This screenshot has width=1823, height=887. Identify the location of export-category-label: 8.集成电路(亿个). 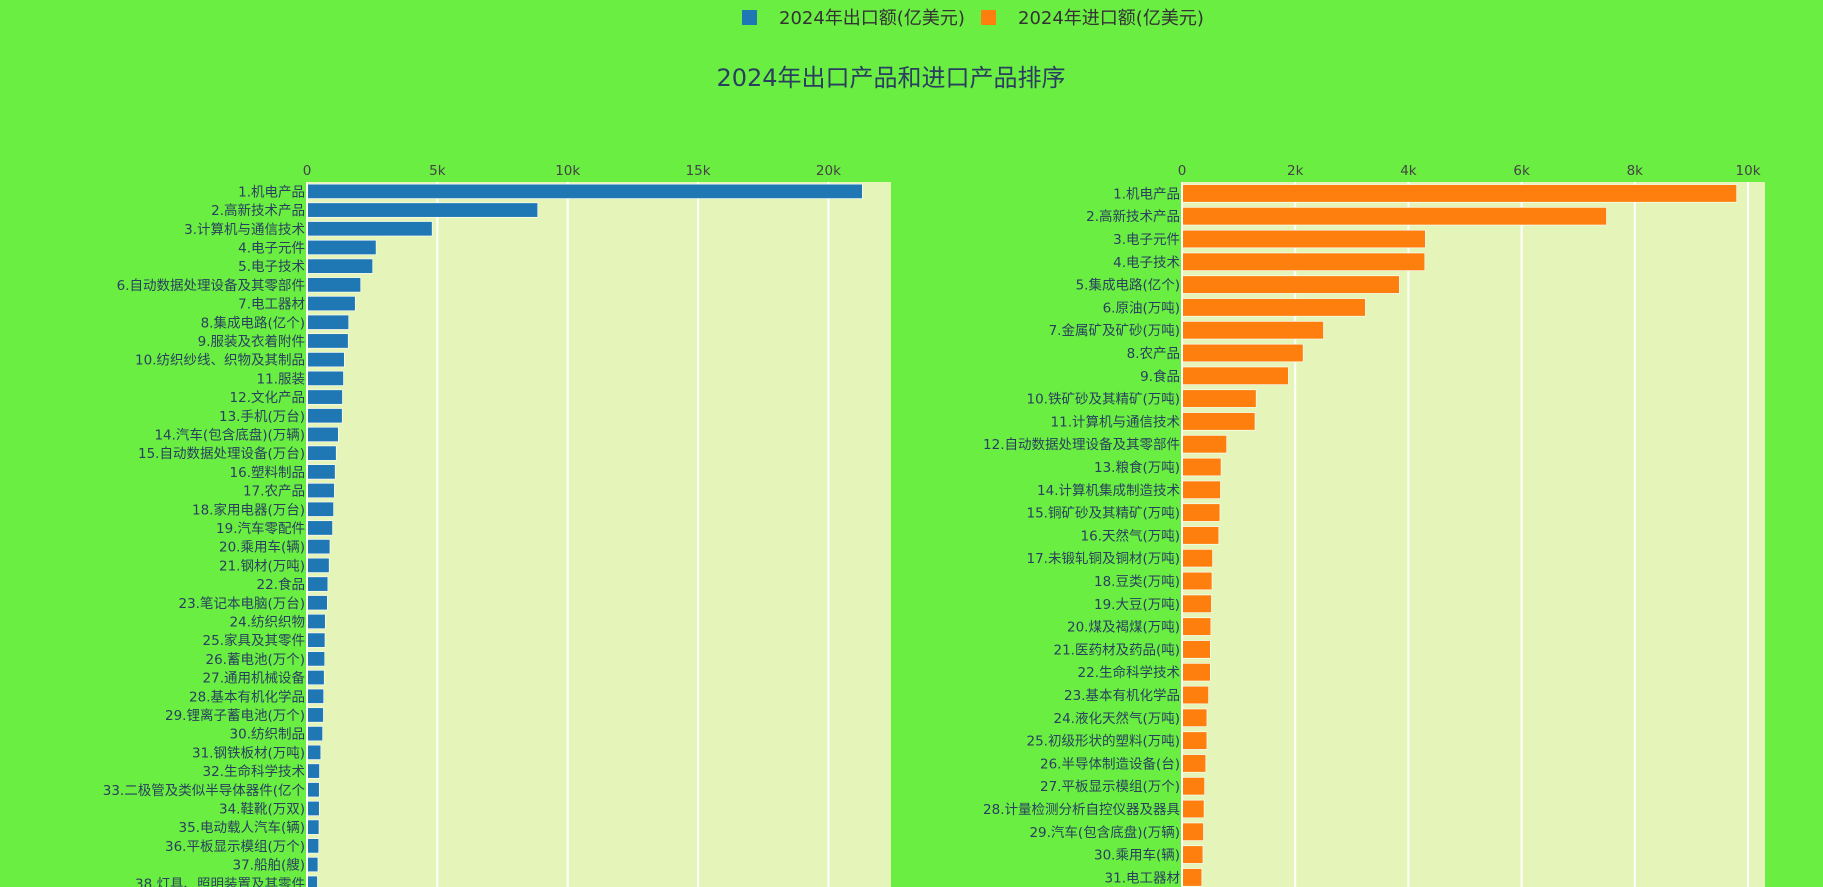
(253, 323).